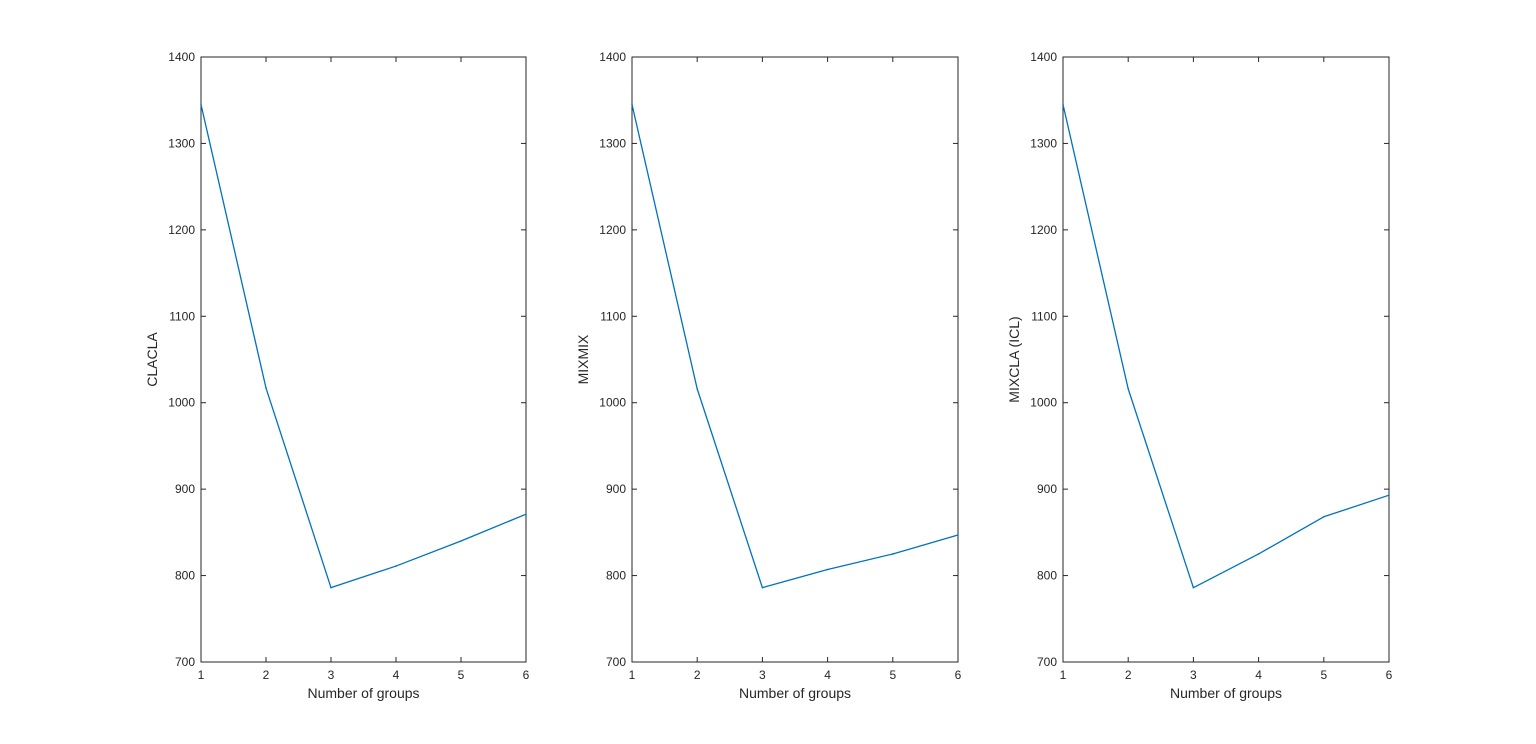  I want to click on y-axis-label: CLACLA, so click(152, 359).